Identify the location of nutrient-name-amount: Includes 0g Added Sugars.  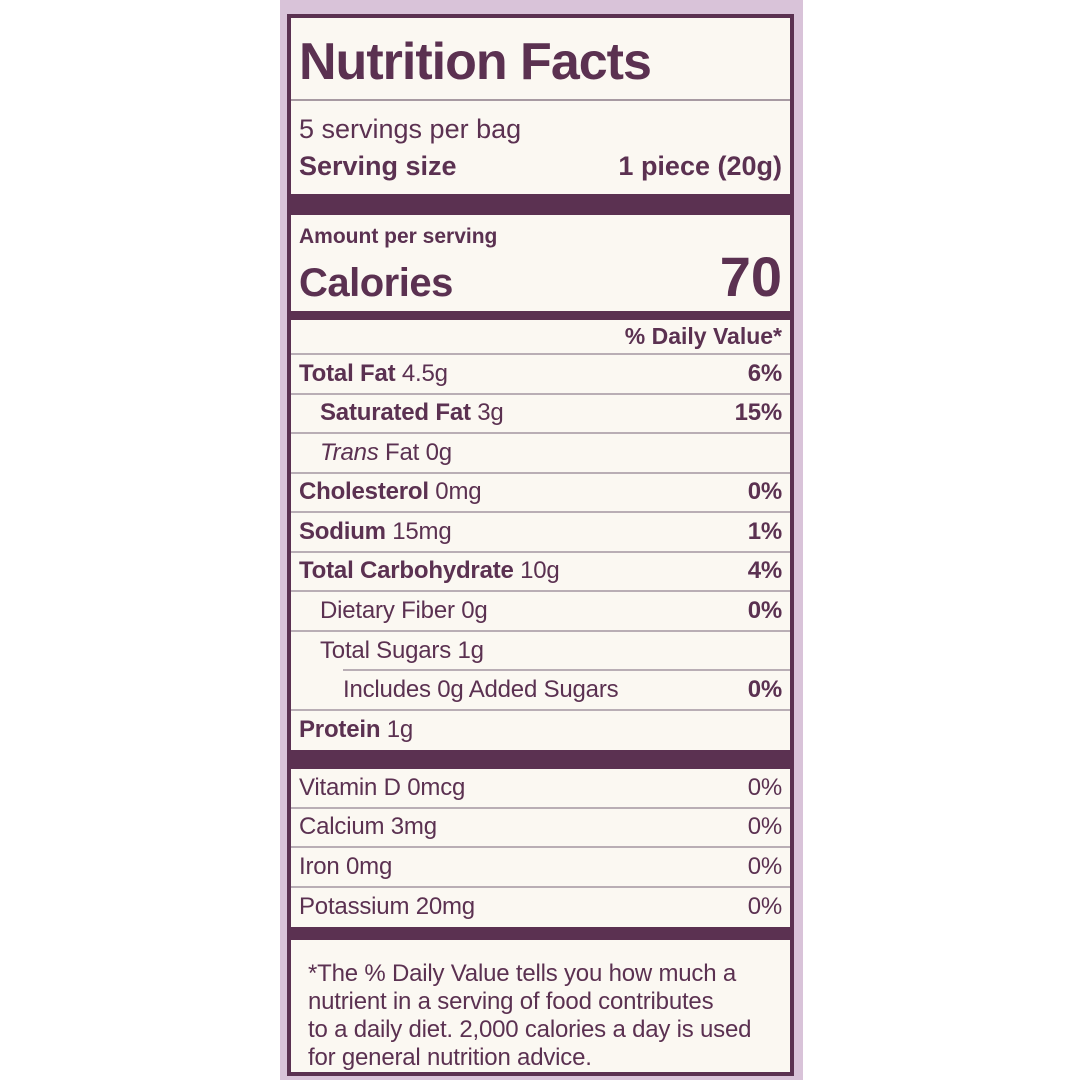
(481, 689).